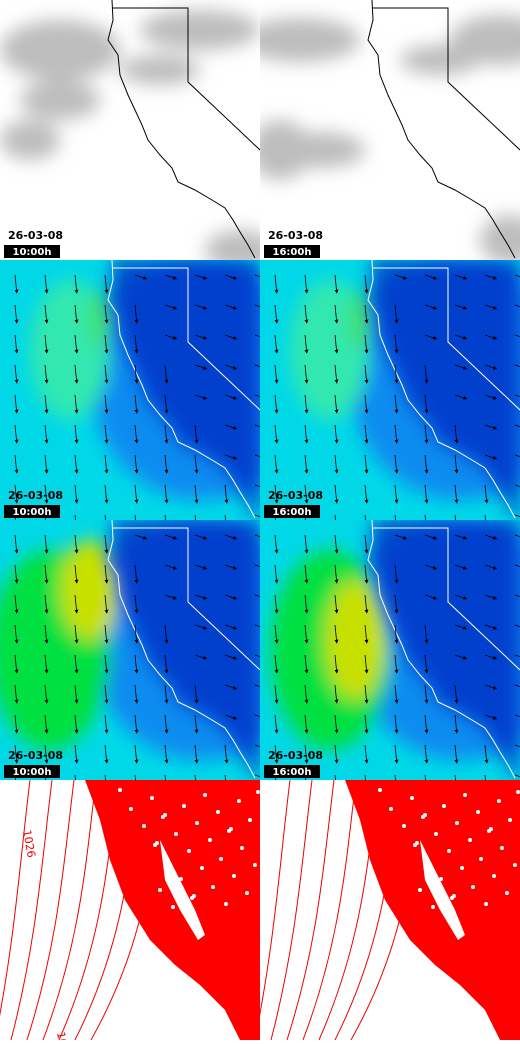 Image resolution: width=520 pixels, height=1044 pixels. I want to click on map-panel: 26-03-08 16:00h, so click(390, 130).